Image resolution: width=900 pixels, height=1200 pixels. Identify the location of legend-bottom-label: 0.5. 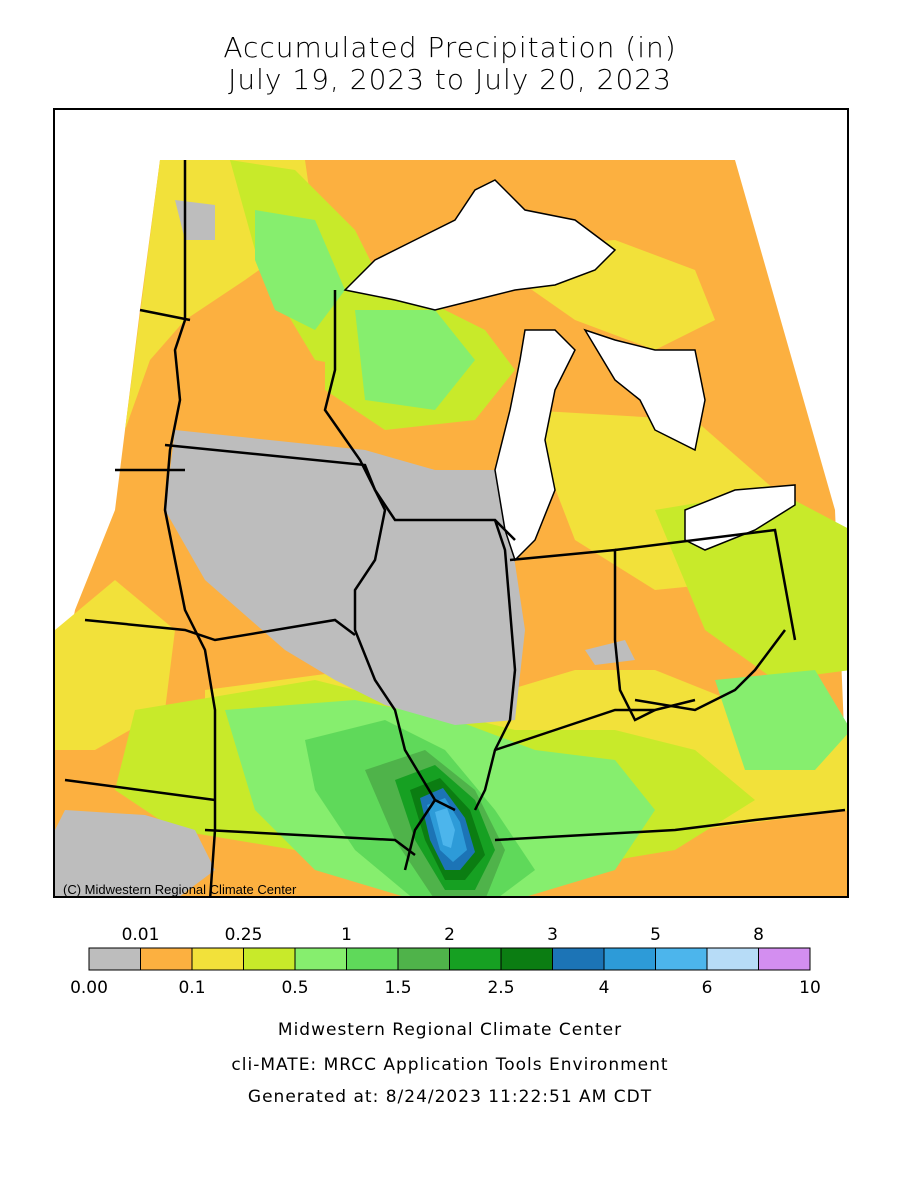
(294, 988).